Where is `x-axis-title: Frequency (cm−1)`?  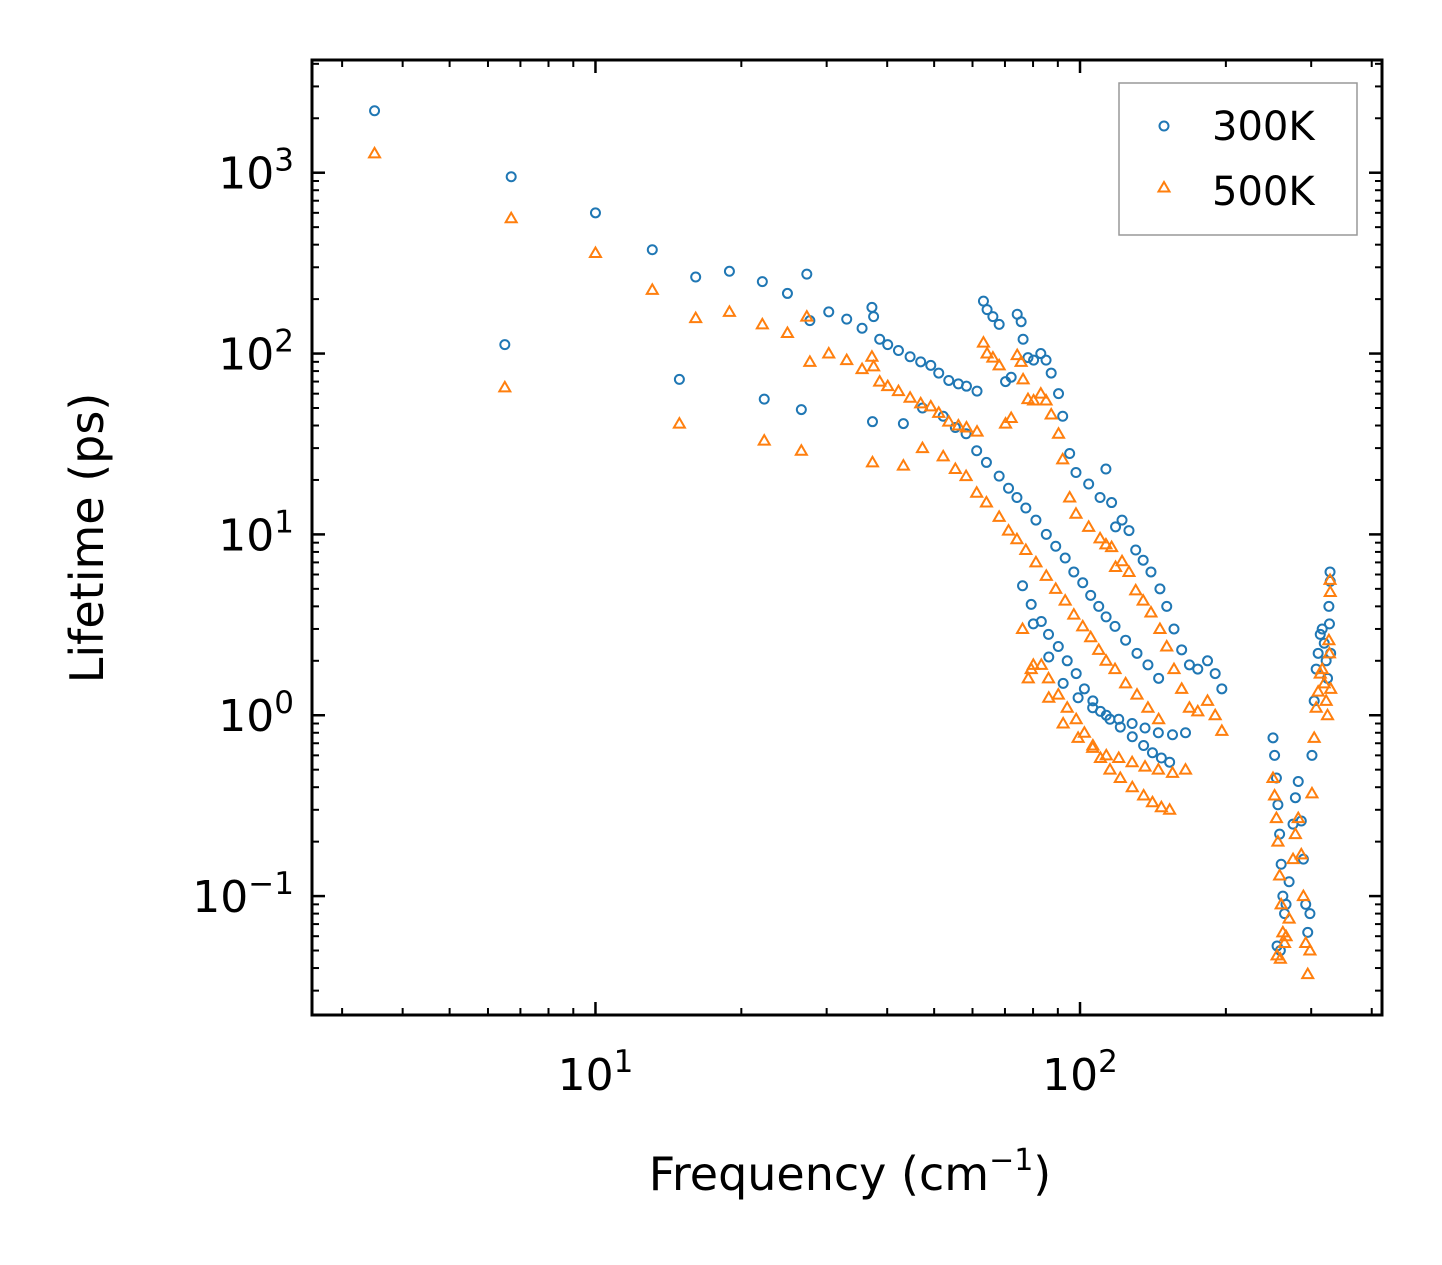 x-axis-title: Frequency (cm−1) is located at coordinates (850, 1172).